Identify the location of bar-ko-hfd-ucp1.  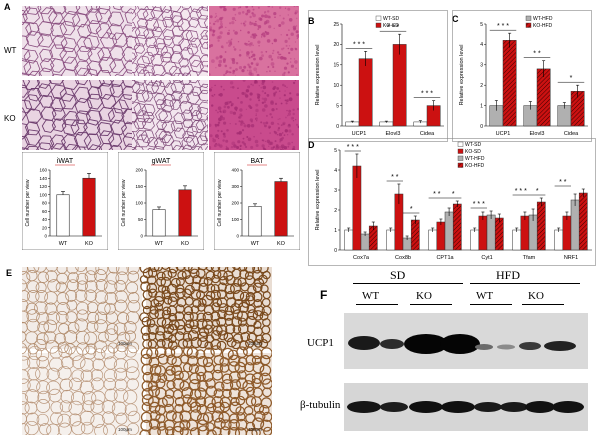
(509, 83).